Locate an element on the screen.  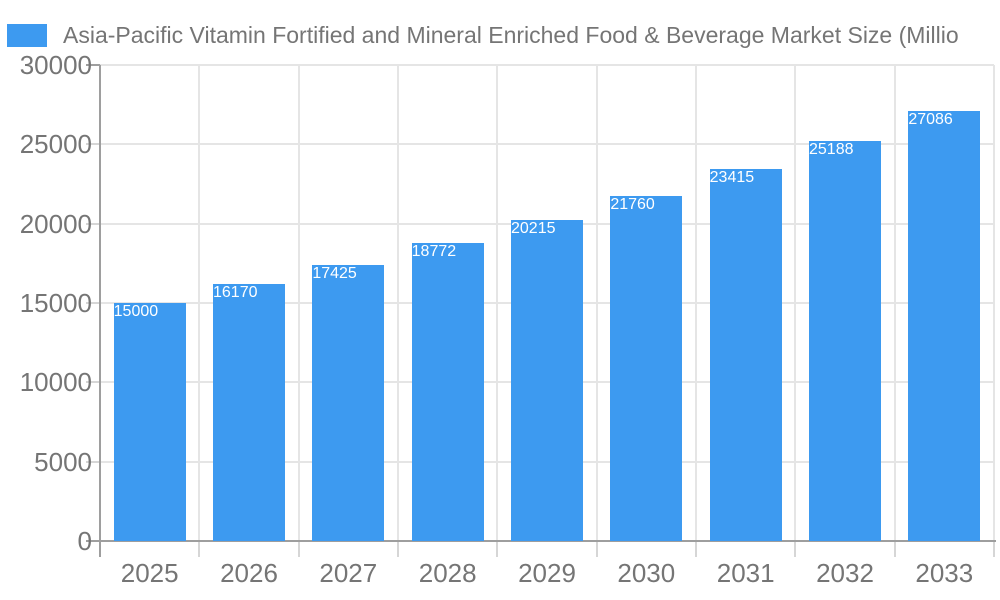
bar-value-label: 17425 is located at coordinates (334, 273).